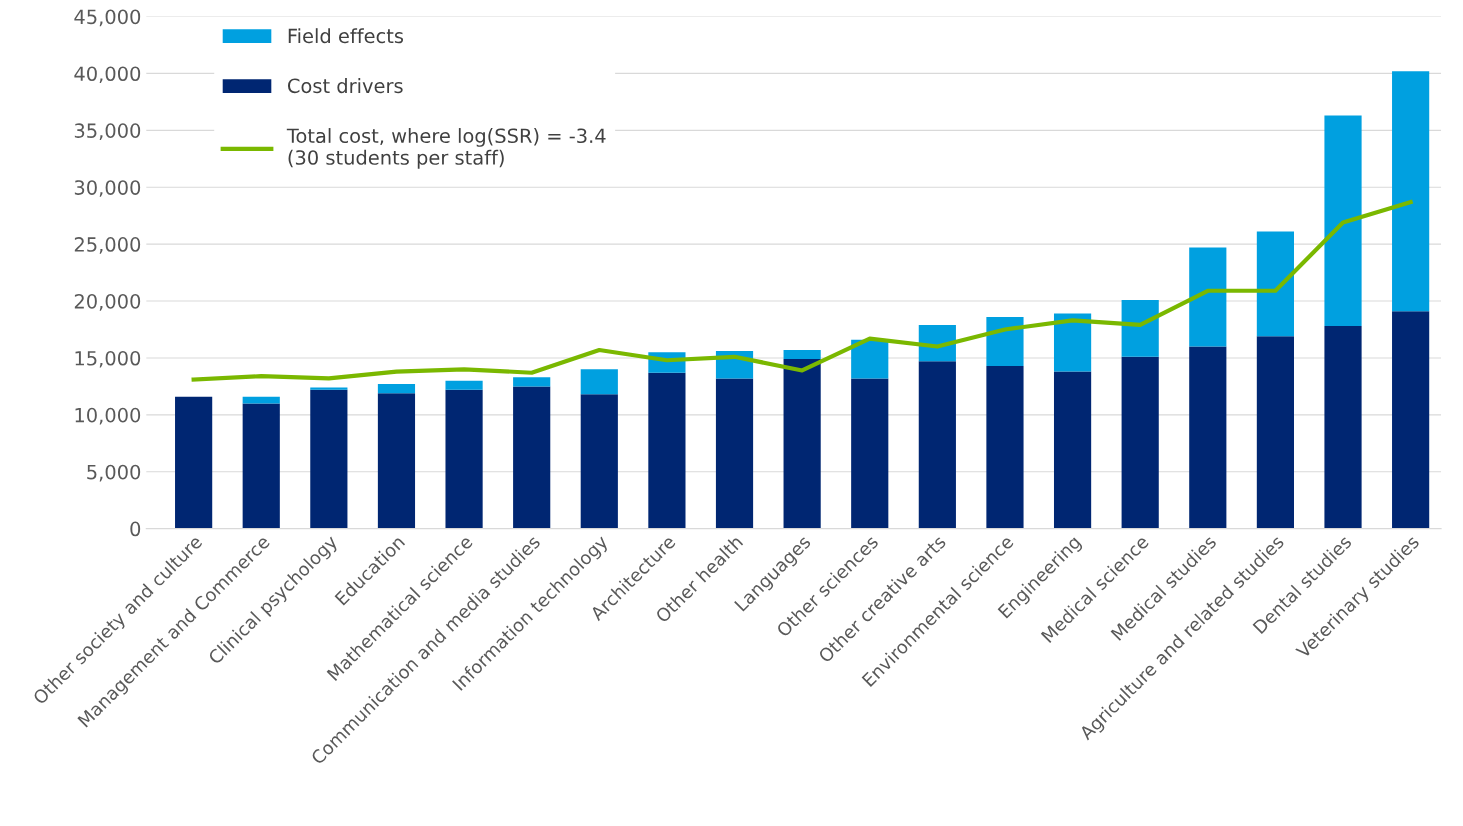 The width and height of the screenshot is (1463, 826). Describe the element at coordinates (345, 86) in the screenshot. I see `legend-label: Cost drivers` at that location.